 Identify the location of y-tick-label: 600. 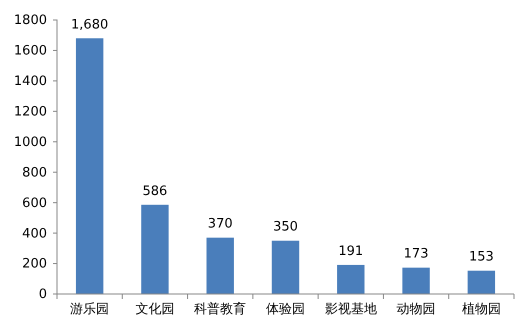
(34, 203).